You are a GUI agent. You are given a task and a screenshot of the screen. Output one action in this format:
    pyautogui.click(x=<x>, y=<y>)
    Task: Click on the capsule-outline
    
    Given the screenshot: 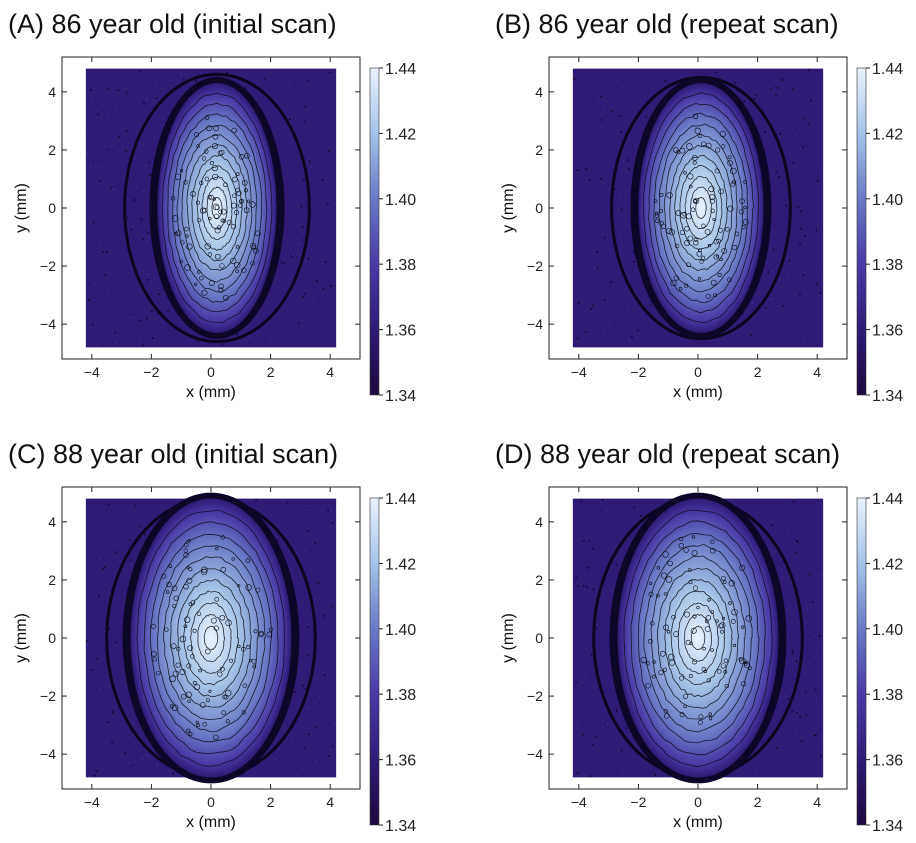 What is the action you would take?
    pyautogui.click(x=217, y=208)
    